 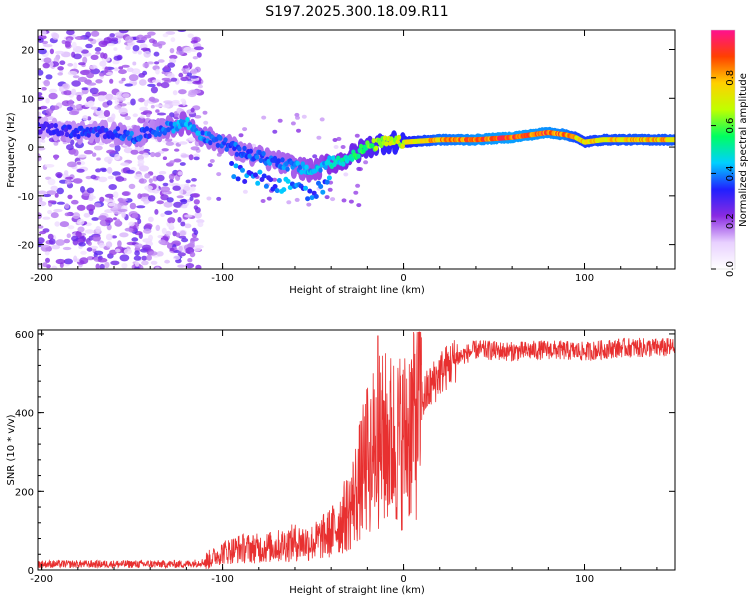 What do you see at coordinates (723, 173) in the screenshot?
I see `colorbar-ticks: 0.0 0.2 0.4 0.6 0.8` at bounding box center [723, 173].